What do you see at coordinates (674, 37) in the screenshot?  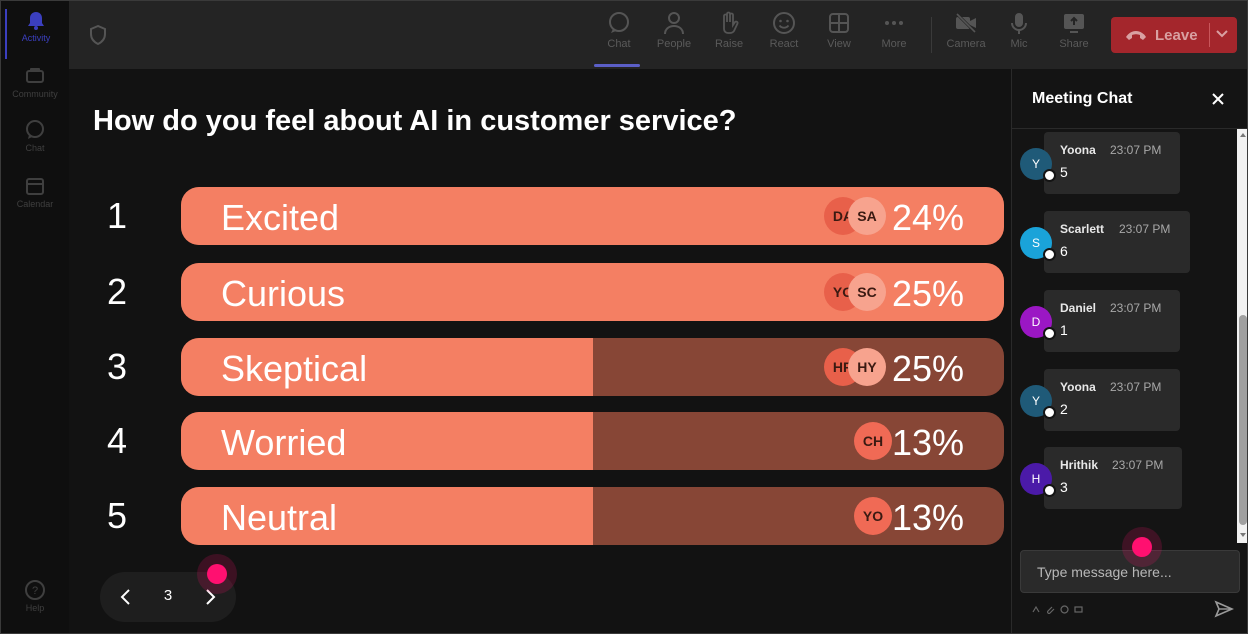 I see `tool-people: People` at bounding box center [674, 37].